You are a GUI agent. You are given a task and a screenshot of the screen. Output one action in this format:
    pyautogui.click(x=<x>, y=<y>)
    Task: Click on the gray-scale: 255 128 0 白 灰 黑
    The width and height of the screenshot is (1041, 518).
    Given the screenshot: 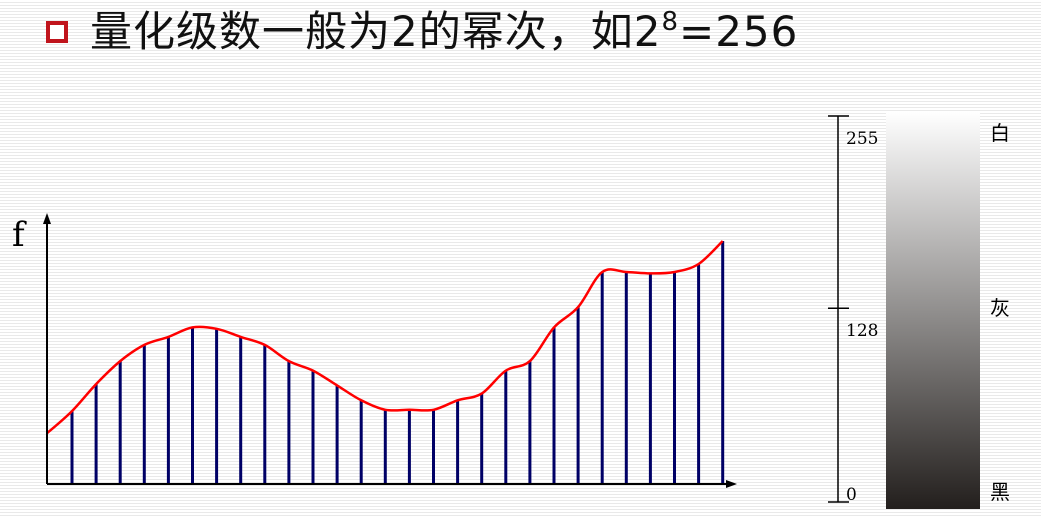 What is the action you would take?
    pyautogui.click(x=919, y=310)
    